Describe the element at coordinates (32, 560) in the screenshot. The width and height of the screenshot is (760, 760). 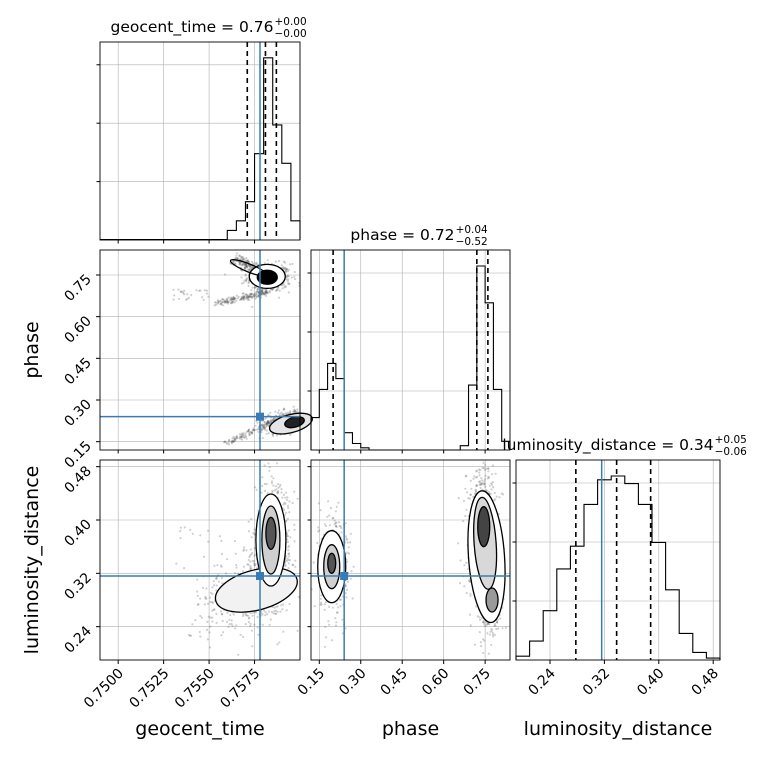
I see `ylabel-luminosity_distance: luminosity_distance` at that location.